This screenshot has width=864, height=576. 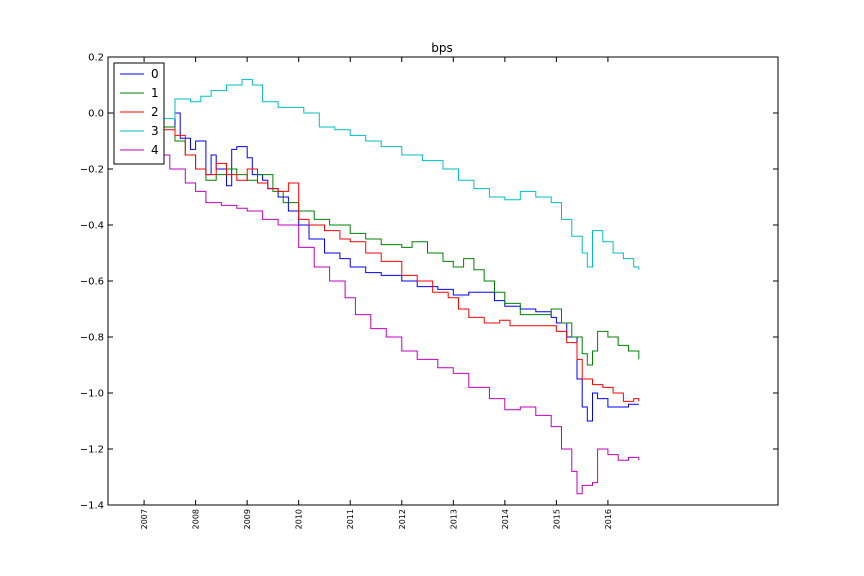 What do you see at coordinates (92, 282) in the screenshot?
I see `y-tick-label: −0.6` at bounding box center [92, 282].